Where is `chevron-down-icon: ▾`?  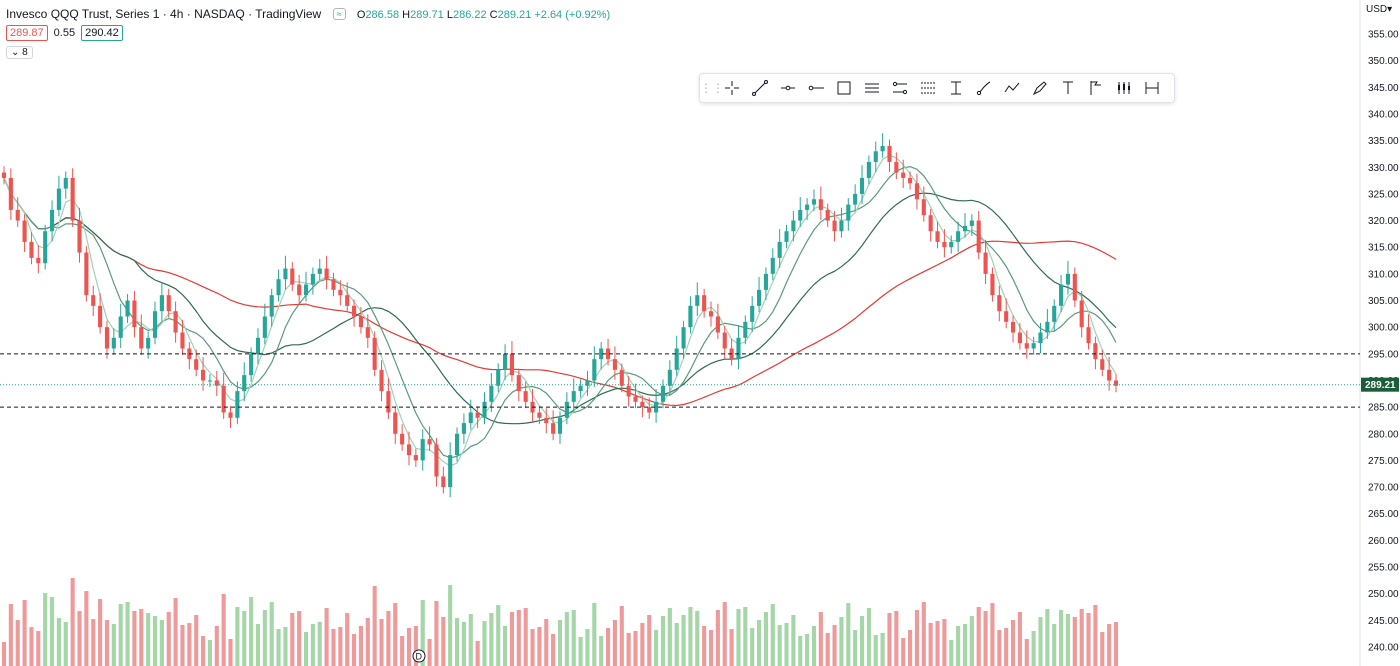
chevron-down-icon: ▾ is located at coordinates (1390, 9).